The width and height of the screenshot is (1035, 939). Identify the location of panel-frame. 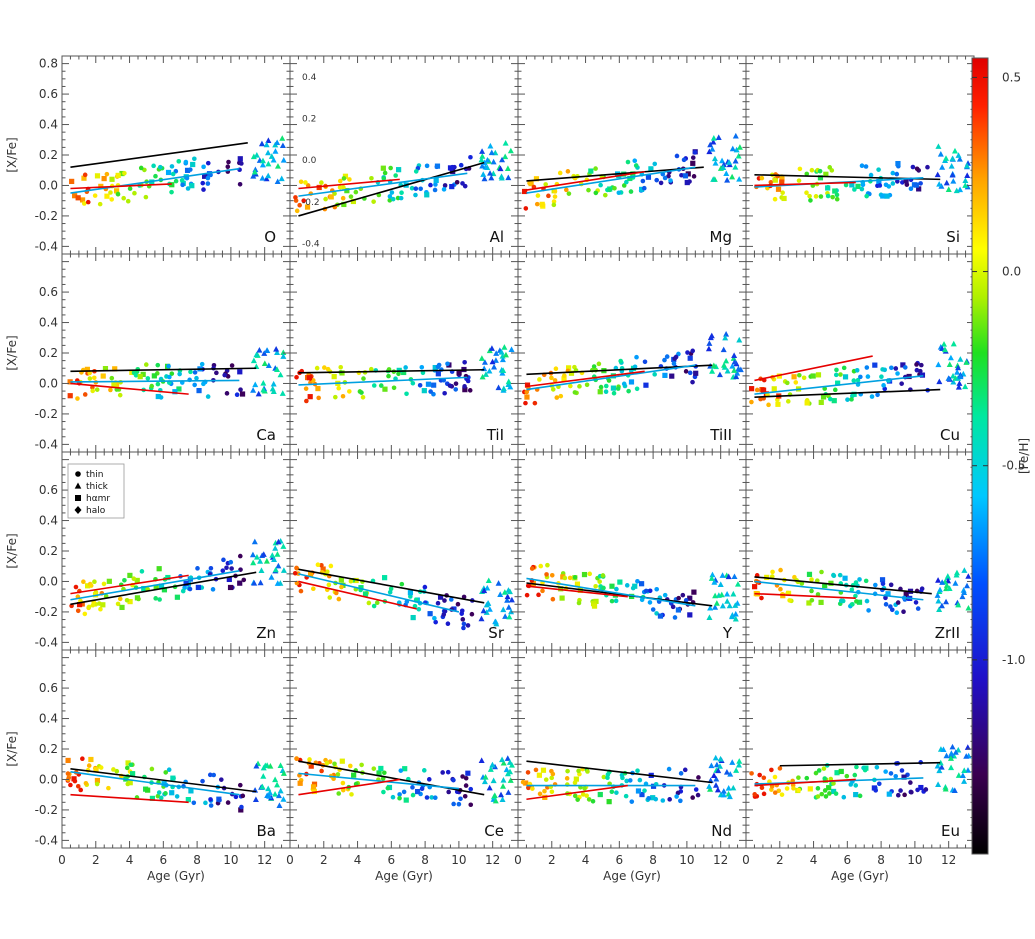
(632, 749).